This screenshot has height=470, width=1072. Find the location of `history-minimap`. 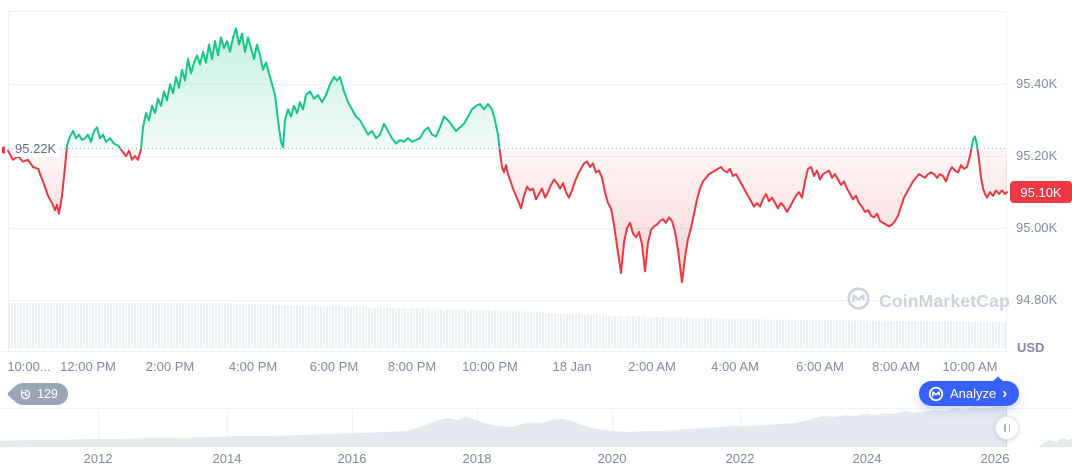

history-minimap is located at coordinates (536, 427).